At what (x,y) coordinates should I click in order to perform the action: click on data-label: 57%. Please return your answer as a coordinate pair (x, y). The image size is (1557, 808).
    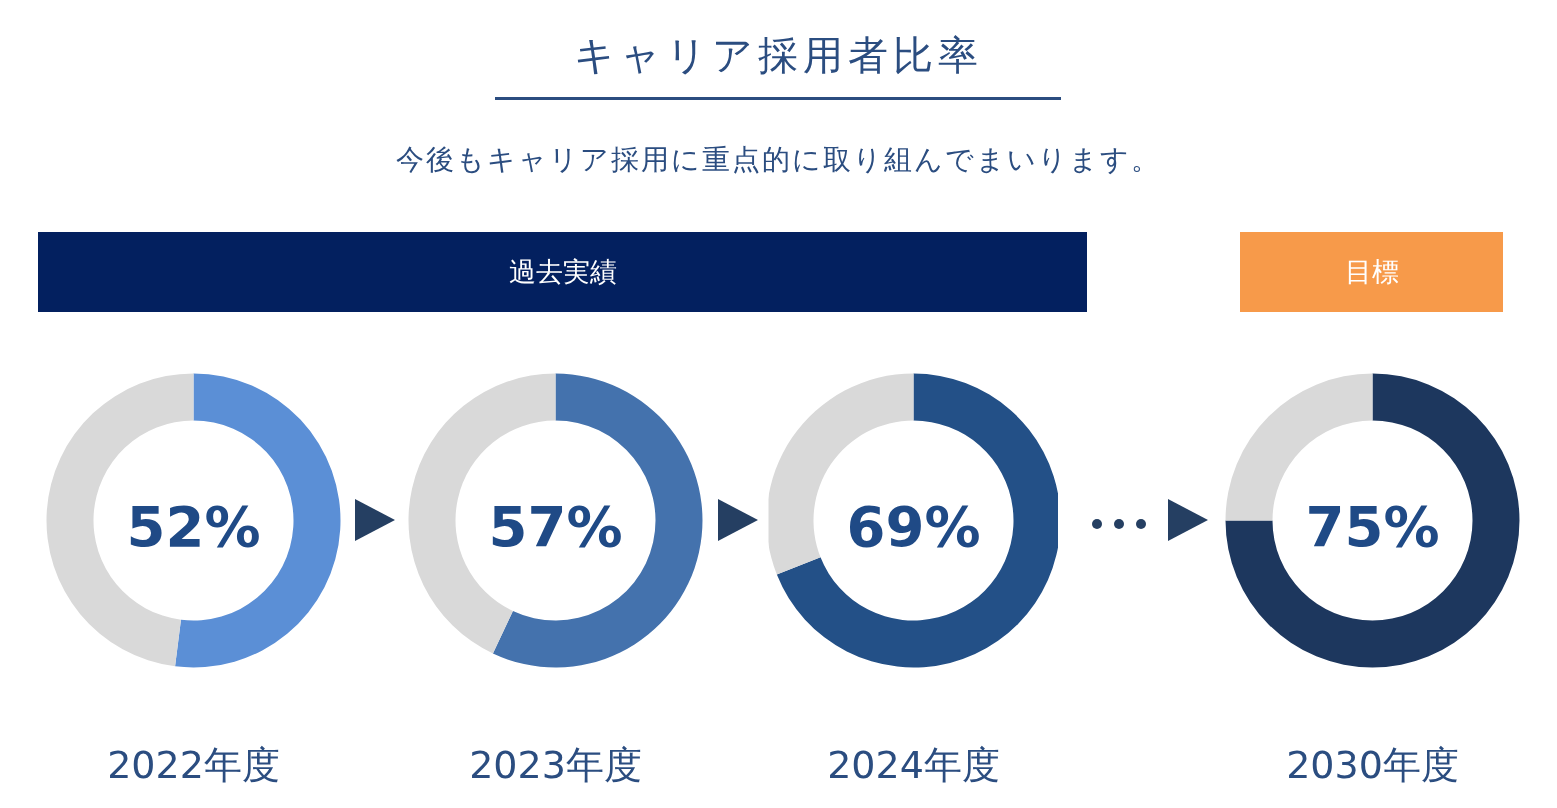
    Looking at the image, I should click on (555, 526).